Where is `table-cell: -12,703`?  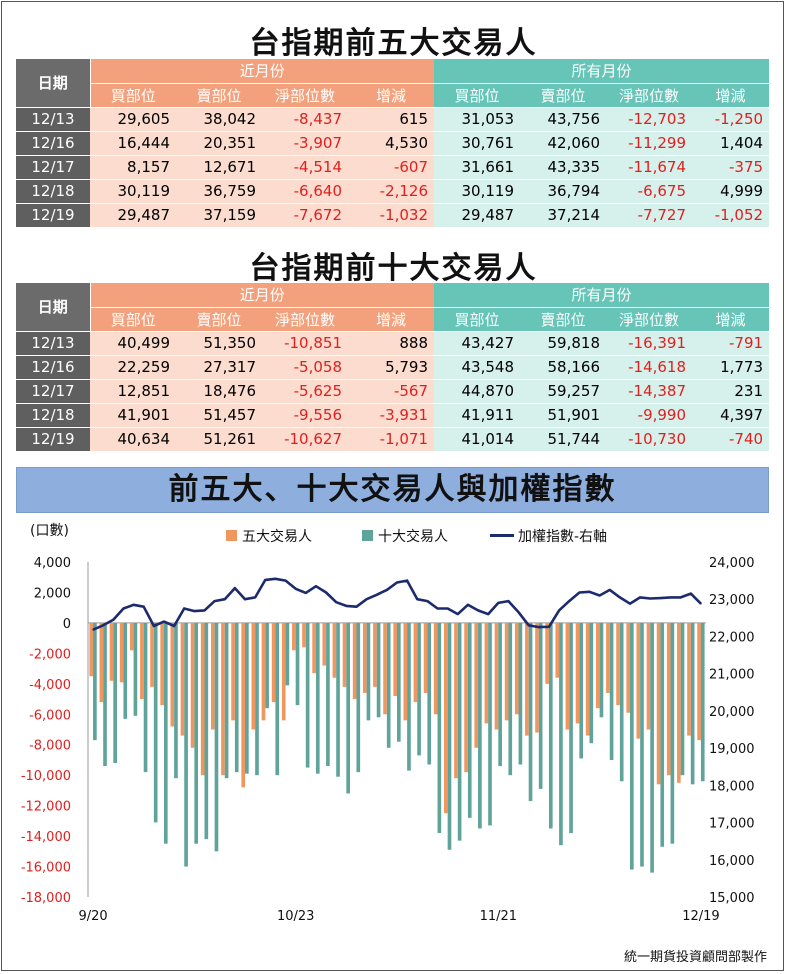
table-cell: -12,703 is located at coordinates (649, 118).